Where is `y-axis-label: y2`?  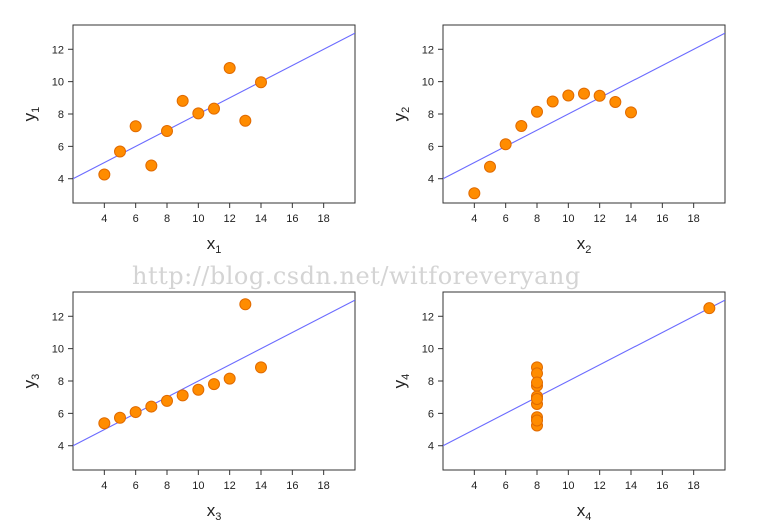 y-axis-label: y2 is located at coordinates (401, 114).